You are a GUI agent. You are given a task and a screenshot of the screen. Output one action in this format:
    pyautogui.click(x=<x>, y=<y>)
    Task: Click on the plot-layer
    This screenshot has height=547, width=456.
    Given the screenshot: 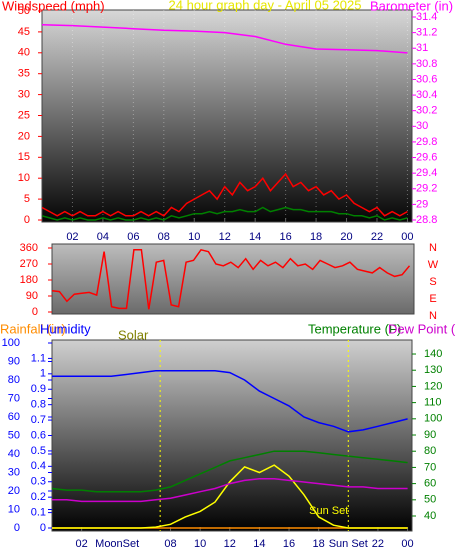 What is the action you would take?
    pyautogui.click(x=231, y=279)
    